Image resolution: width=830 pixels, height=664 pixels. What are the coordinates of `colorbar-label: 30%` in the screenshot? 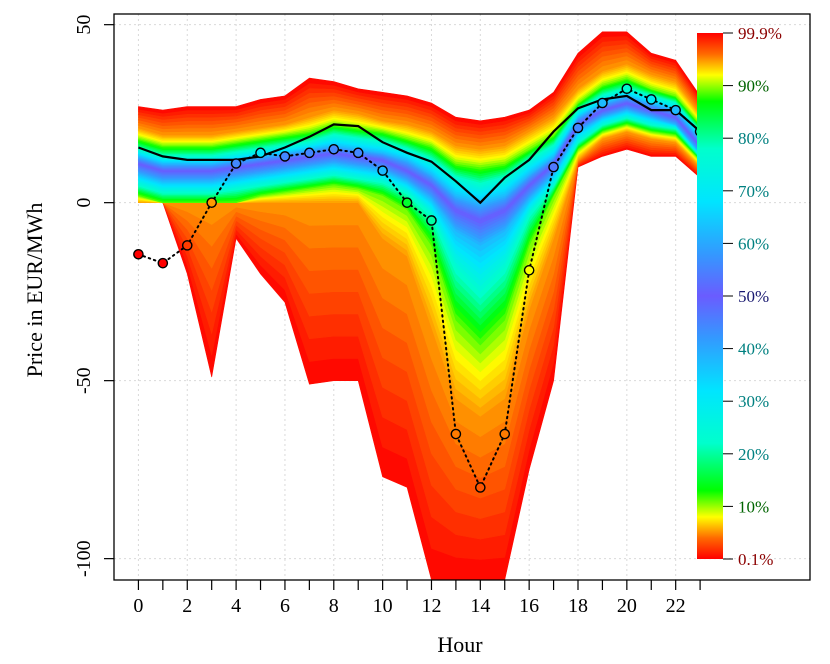 It's located at (753, 401).